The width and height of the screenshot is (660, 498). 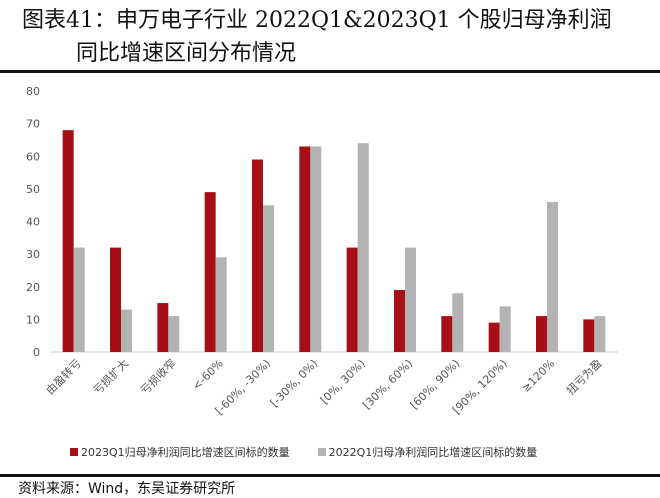 I want to click on legend-item-2022: 2022Q1归母净利润同比增速区间标的数量, so click(x=427, y=452).